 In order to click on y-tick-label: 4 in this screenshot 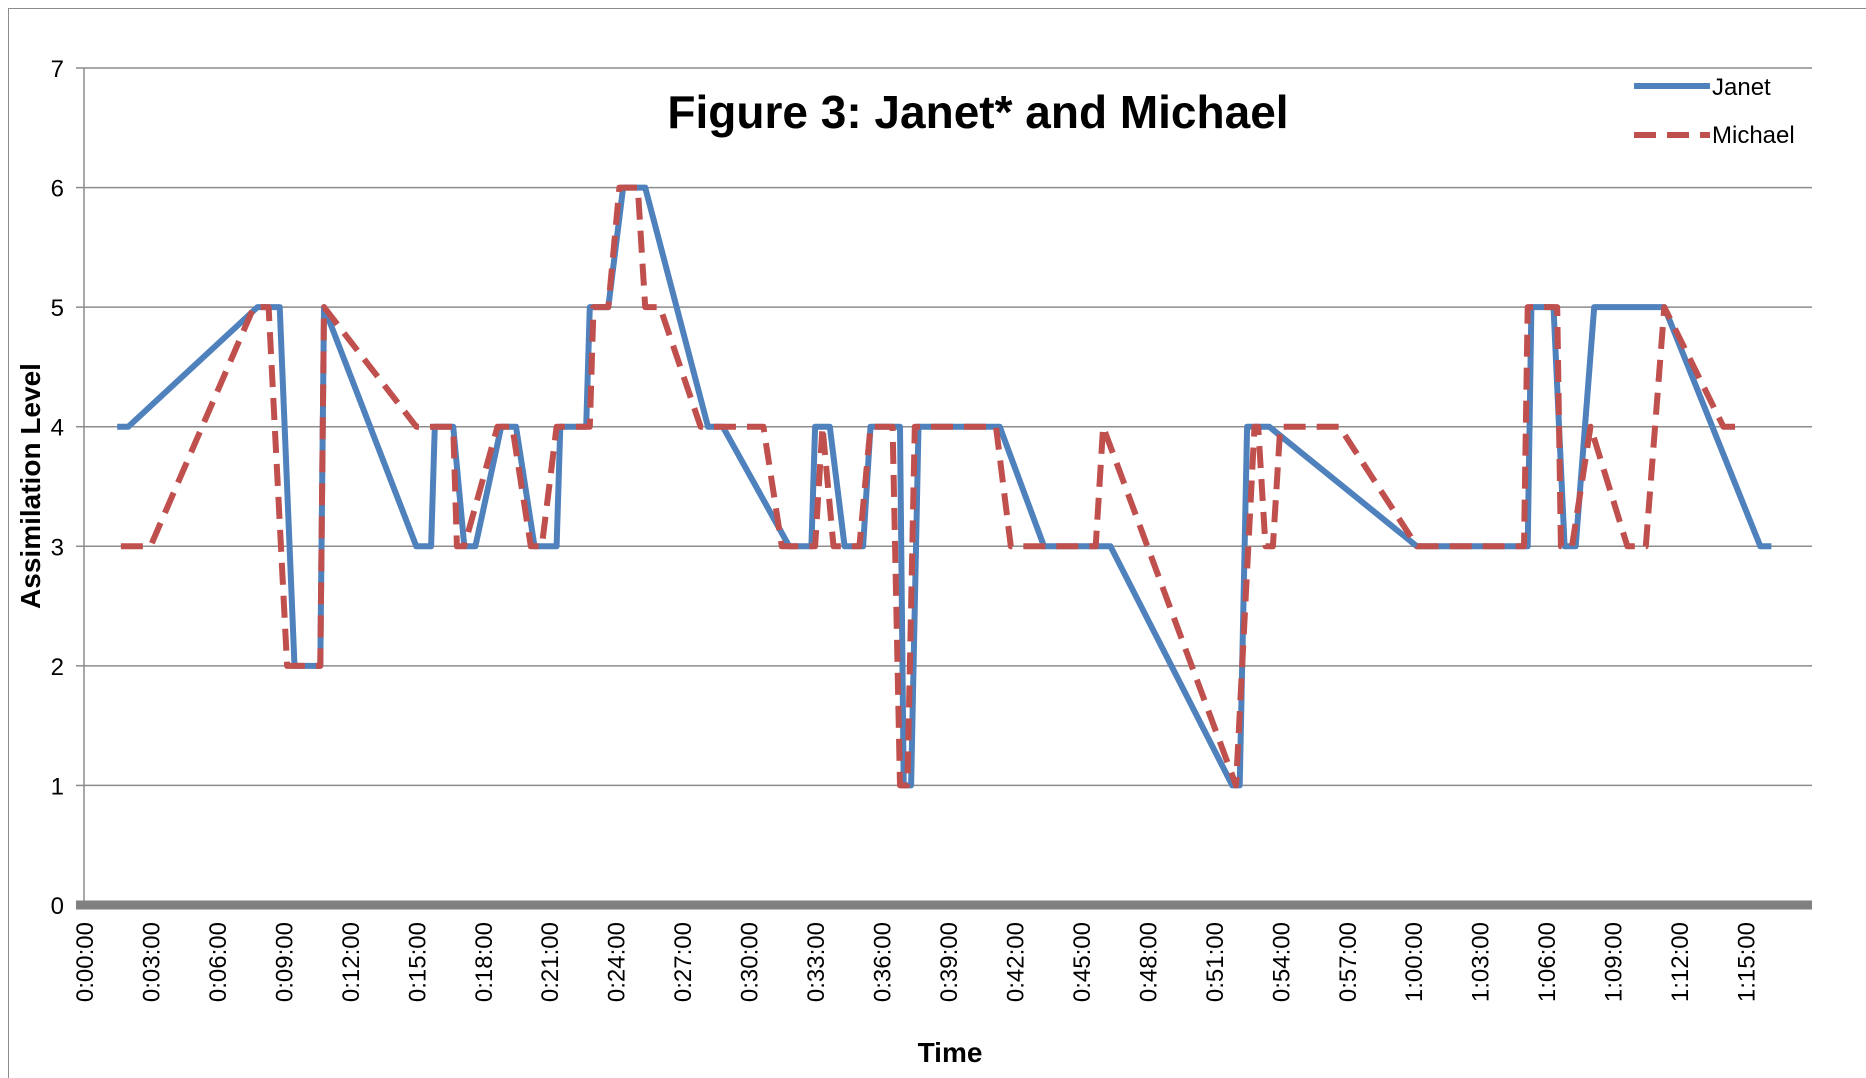, I will do `click(57, 428)`.